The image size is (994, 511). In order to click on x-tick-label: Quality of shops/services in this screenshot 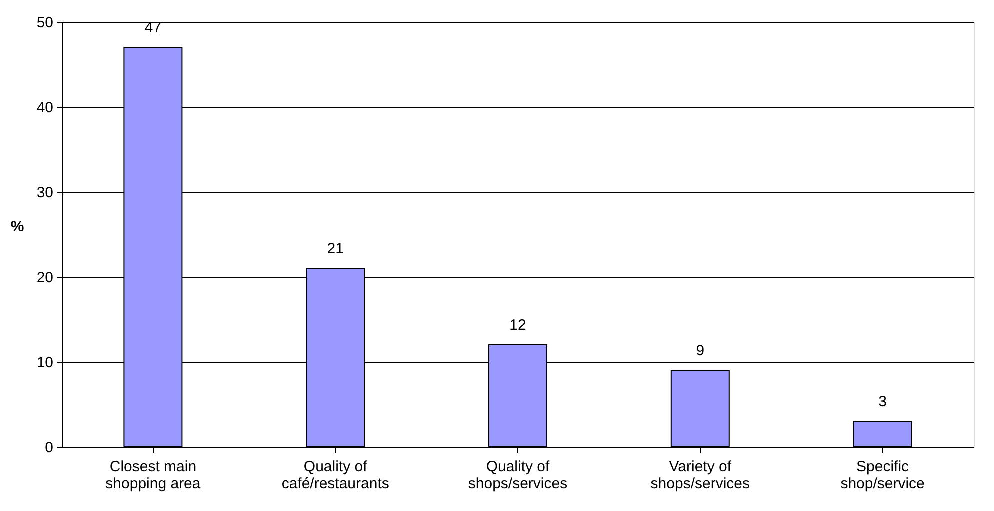, I will do `click(518, 475)`.